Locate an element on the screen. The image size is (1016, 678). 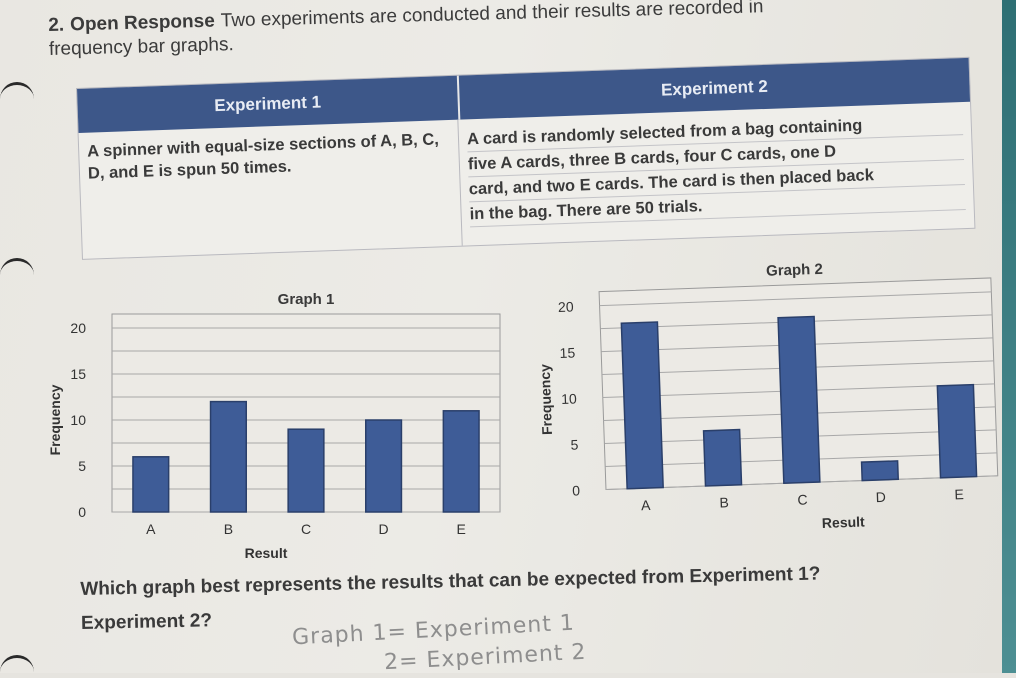
question-type: Open Response is located at coordinates (142, 23).